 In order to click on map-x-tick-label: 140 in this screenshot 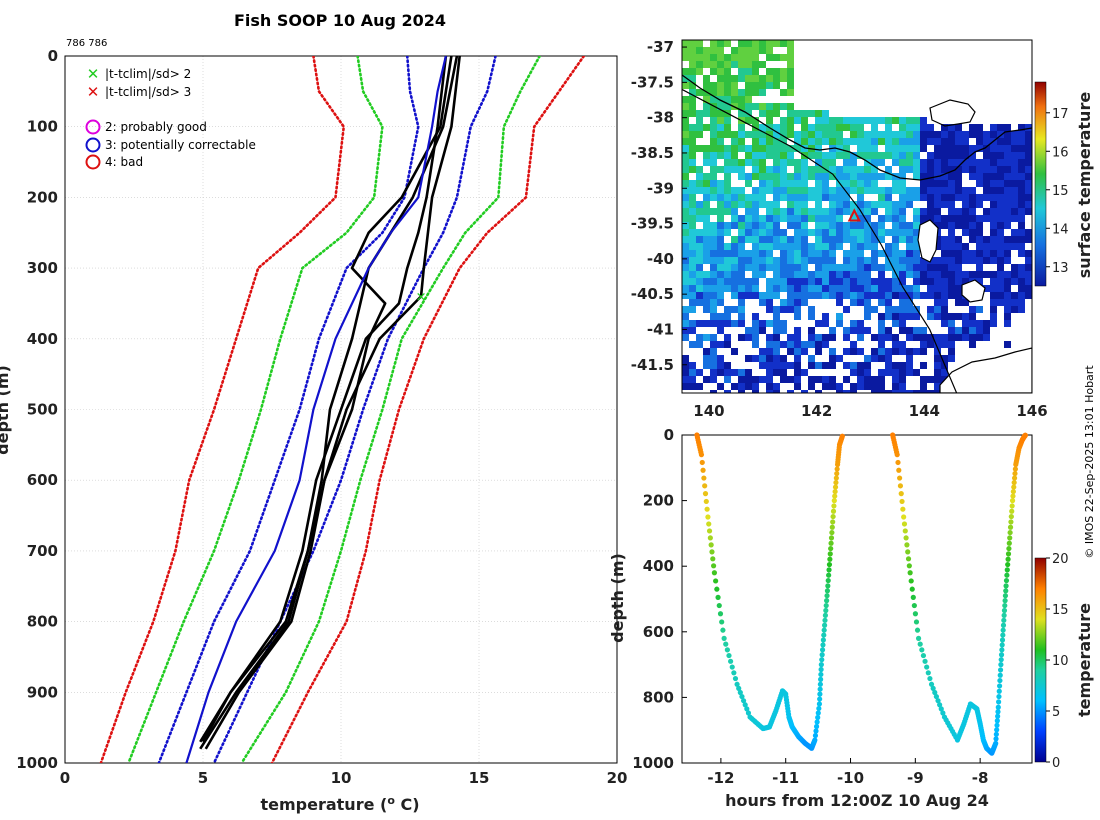, I will do `click(708, 411)`.